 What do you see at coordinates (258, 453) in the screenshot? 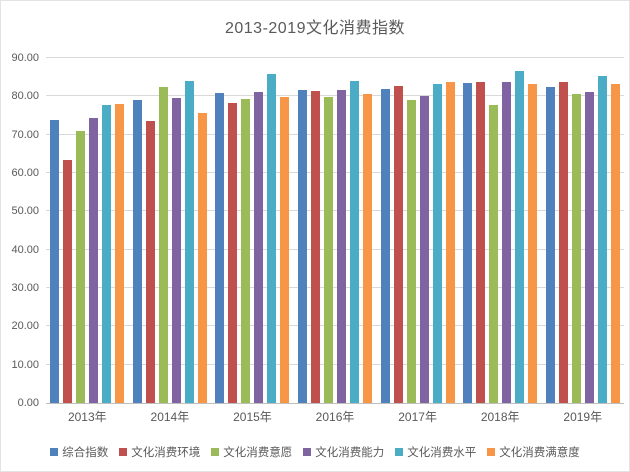
I see `legend-label: 文化消费意愿` at bounding box center [258, 453].